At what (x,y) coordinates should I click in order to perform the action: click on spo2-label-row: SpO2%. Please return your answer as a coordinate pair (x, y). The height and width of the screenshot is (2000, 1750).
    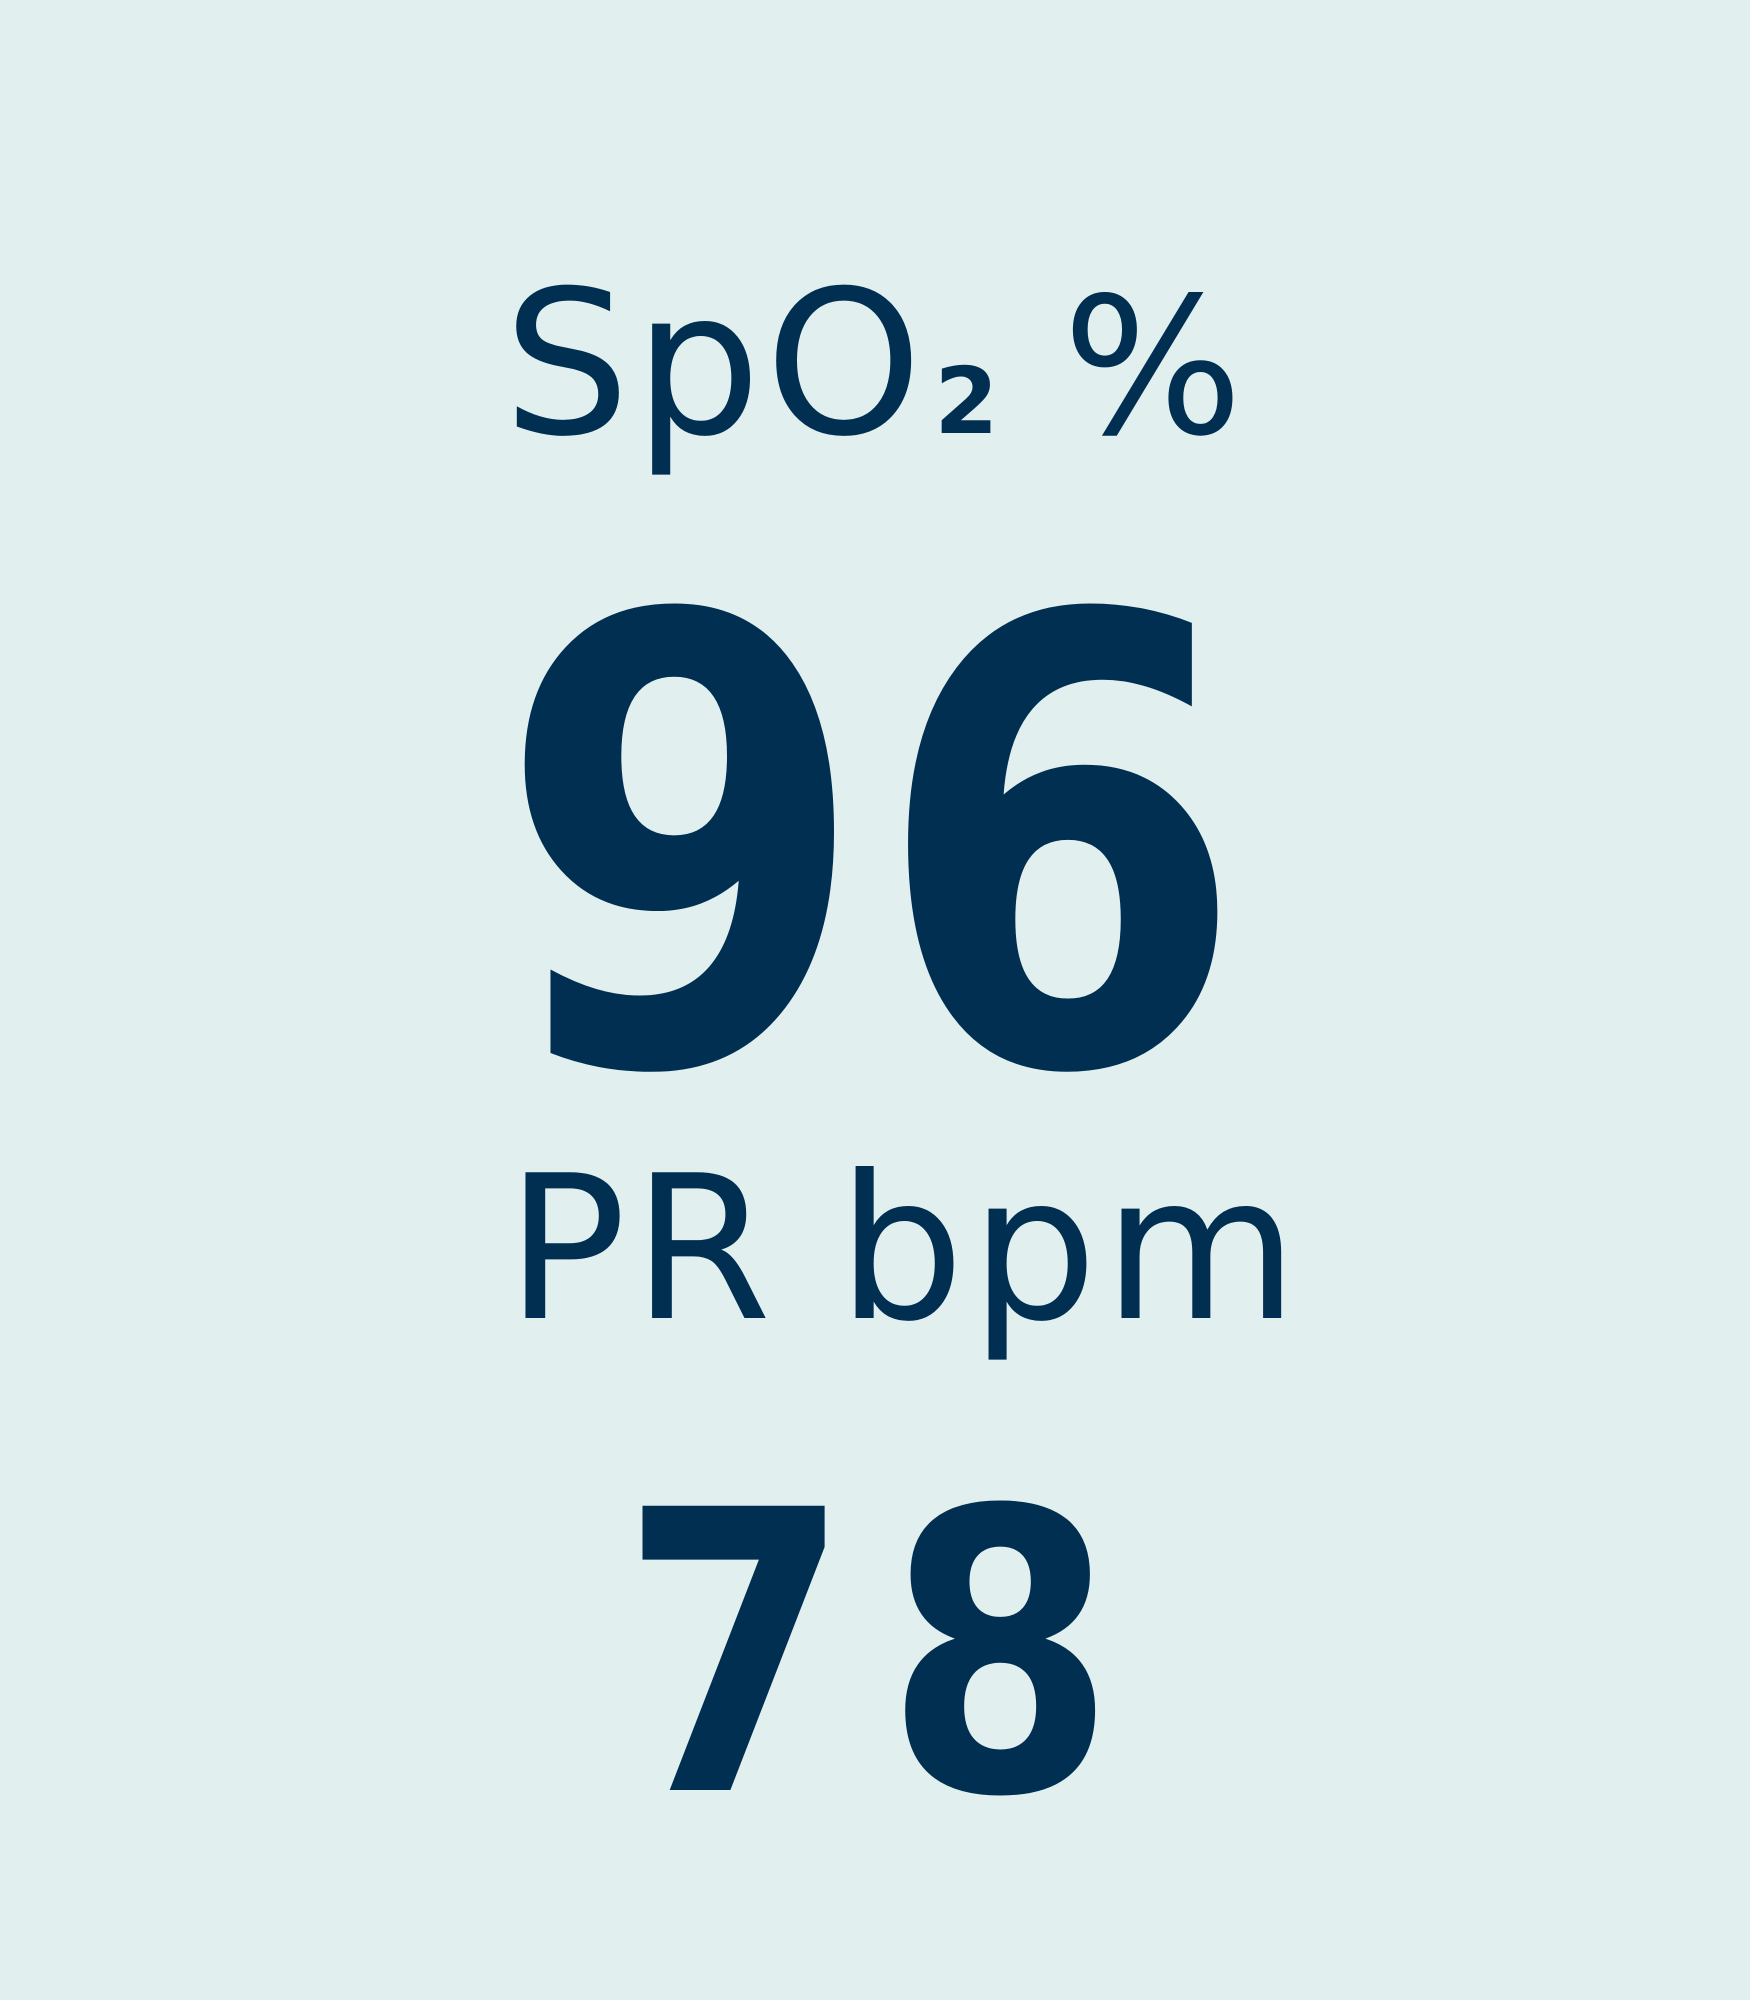
    Looking at the image, I should click on (875, 365).